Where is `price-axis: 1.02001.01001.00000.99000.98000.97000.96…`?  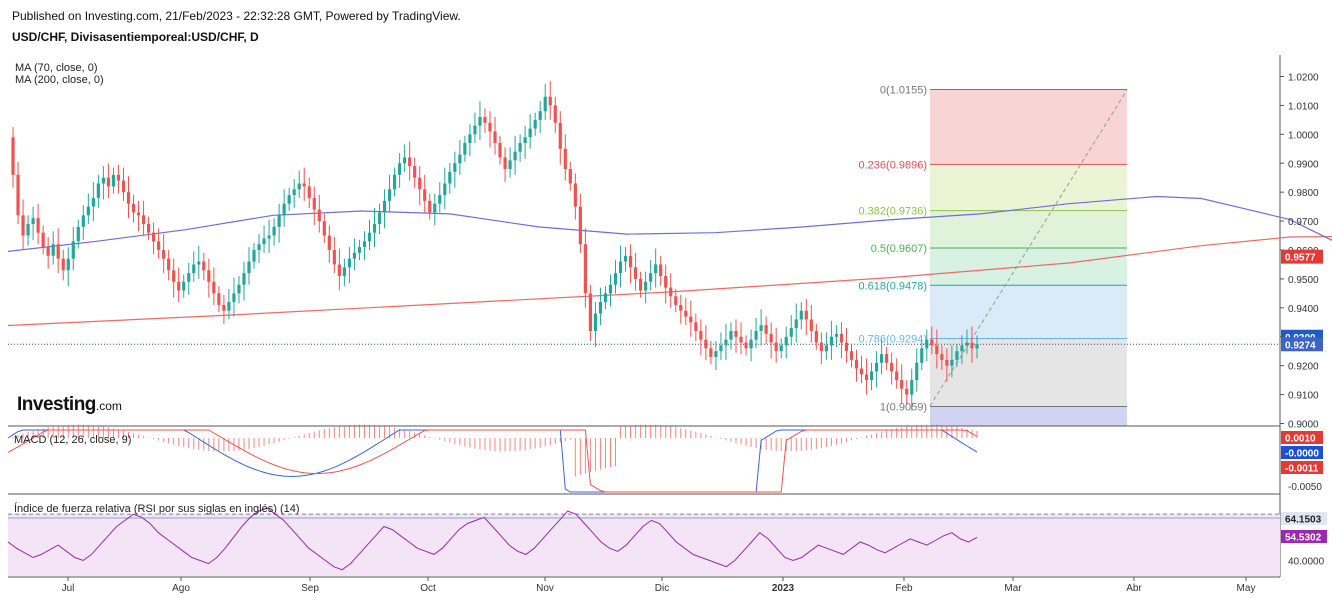 price-axis: 1.02001.01001.00000.99000.98000.97000.96… is located at coordinates (1301, 252).